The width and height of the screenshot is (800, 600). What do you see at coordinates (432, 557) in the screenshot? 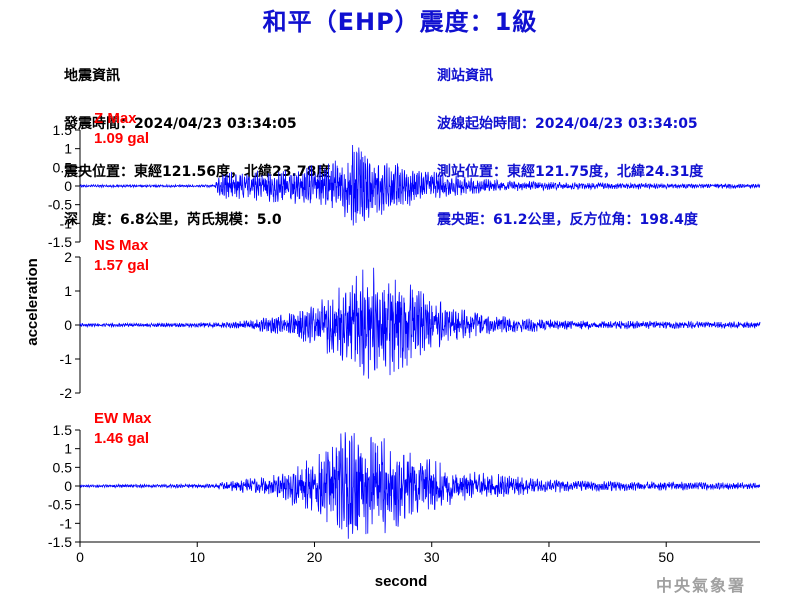
I see `x-tick-label: 30` at bounding box center [432, 557].